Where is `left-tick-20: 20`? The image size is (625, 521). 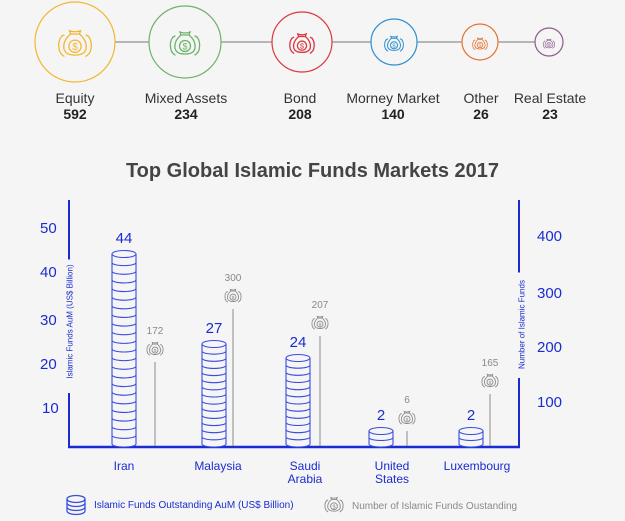
left-tick-20: 20 is located at coordinates (48, 364).